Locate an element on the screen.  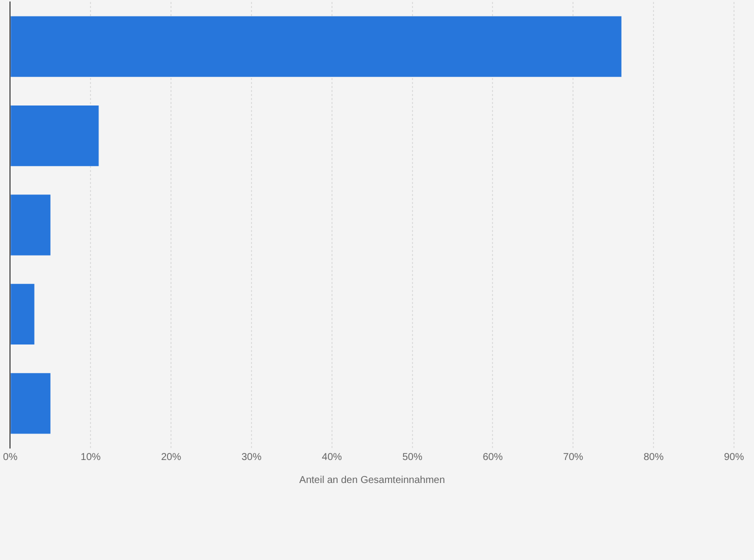
x-tick-label: 70% is located at coordinates (573, 457).